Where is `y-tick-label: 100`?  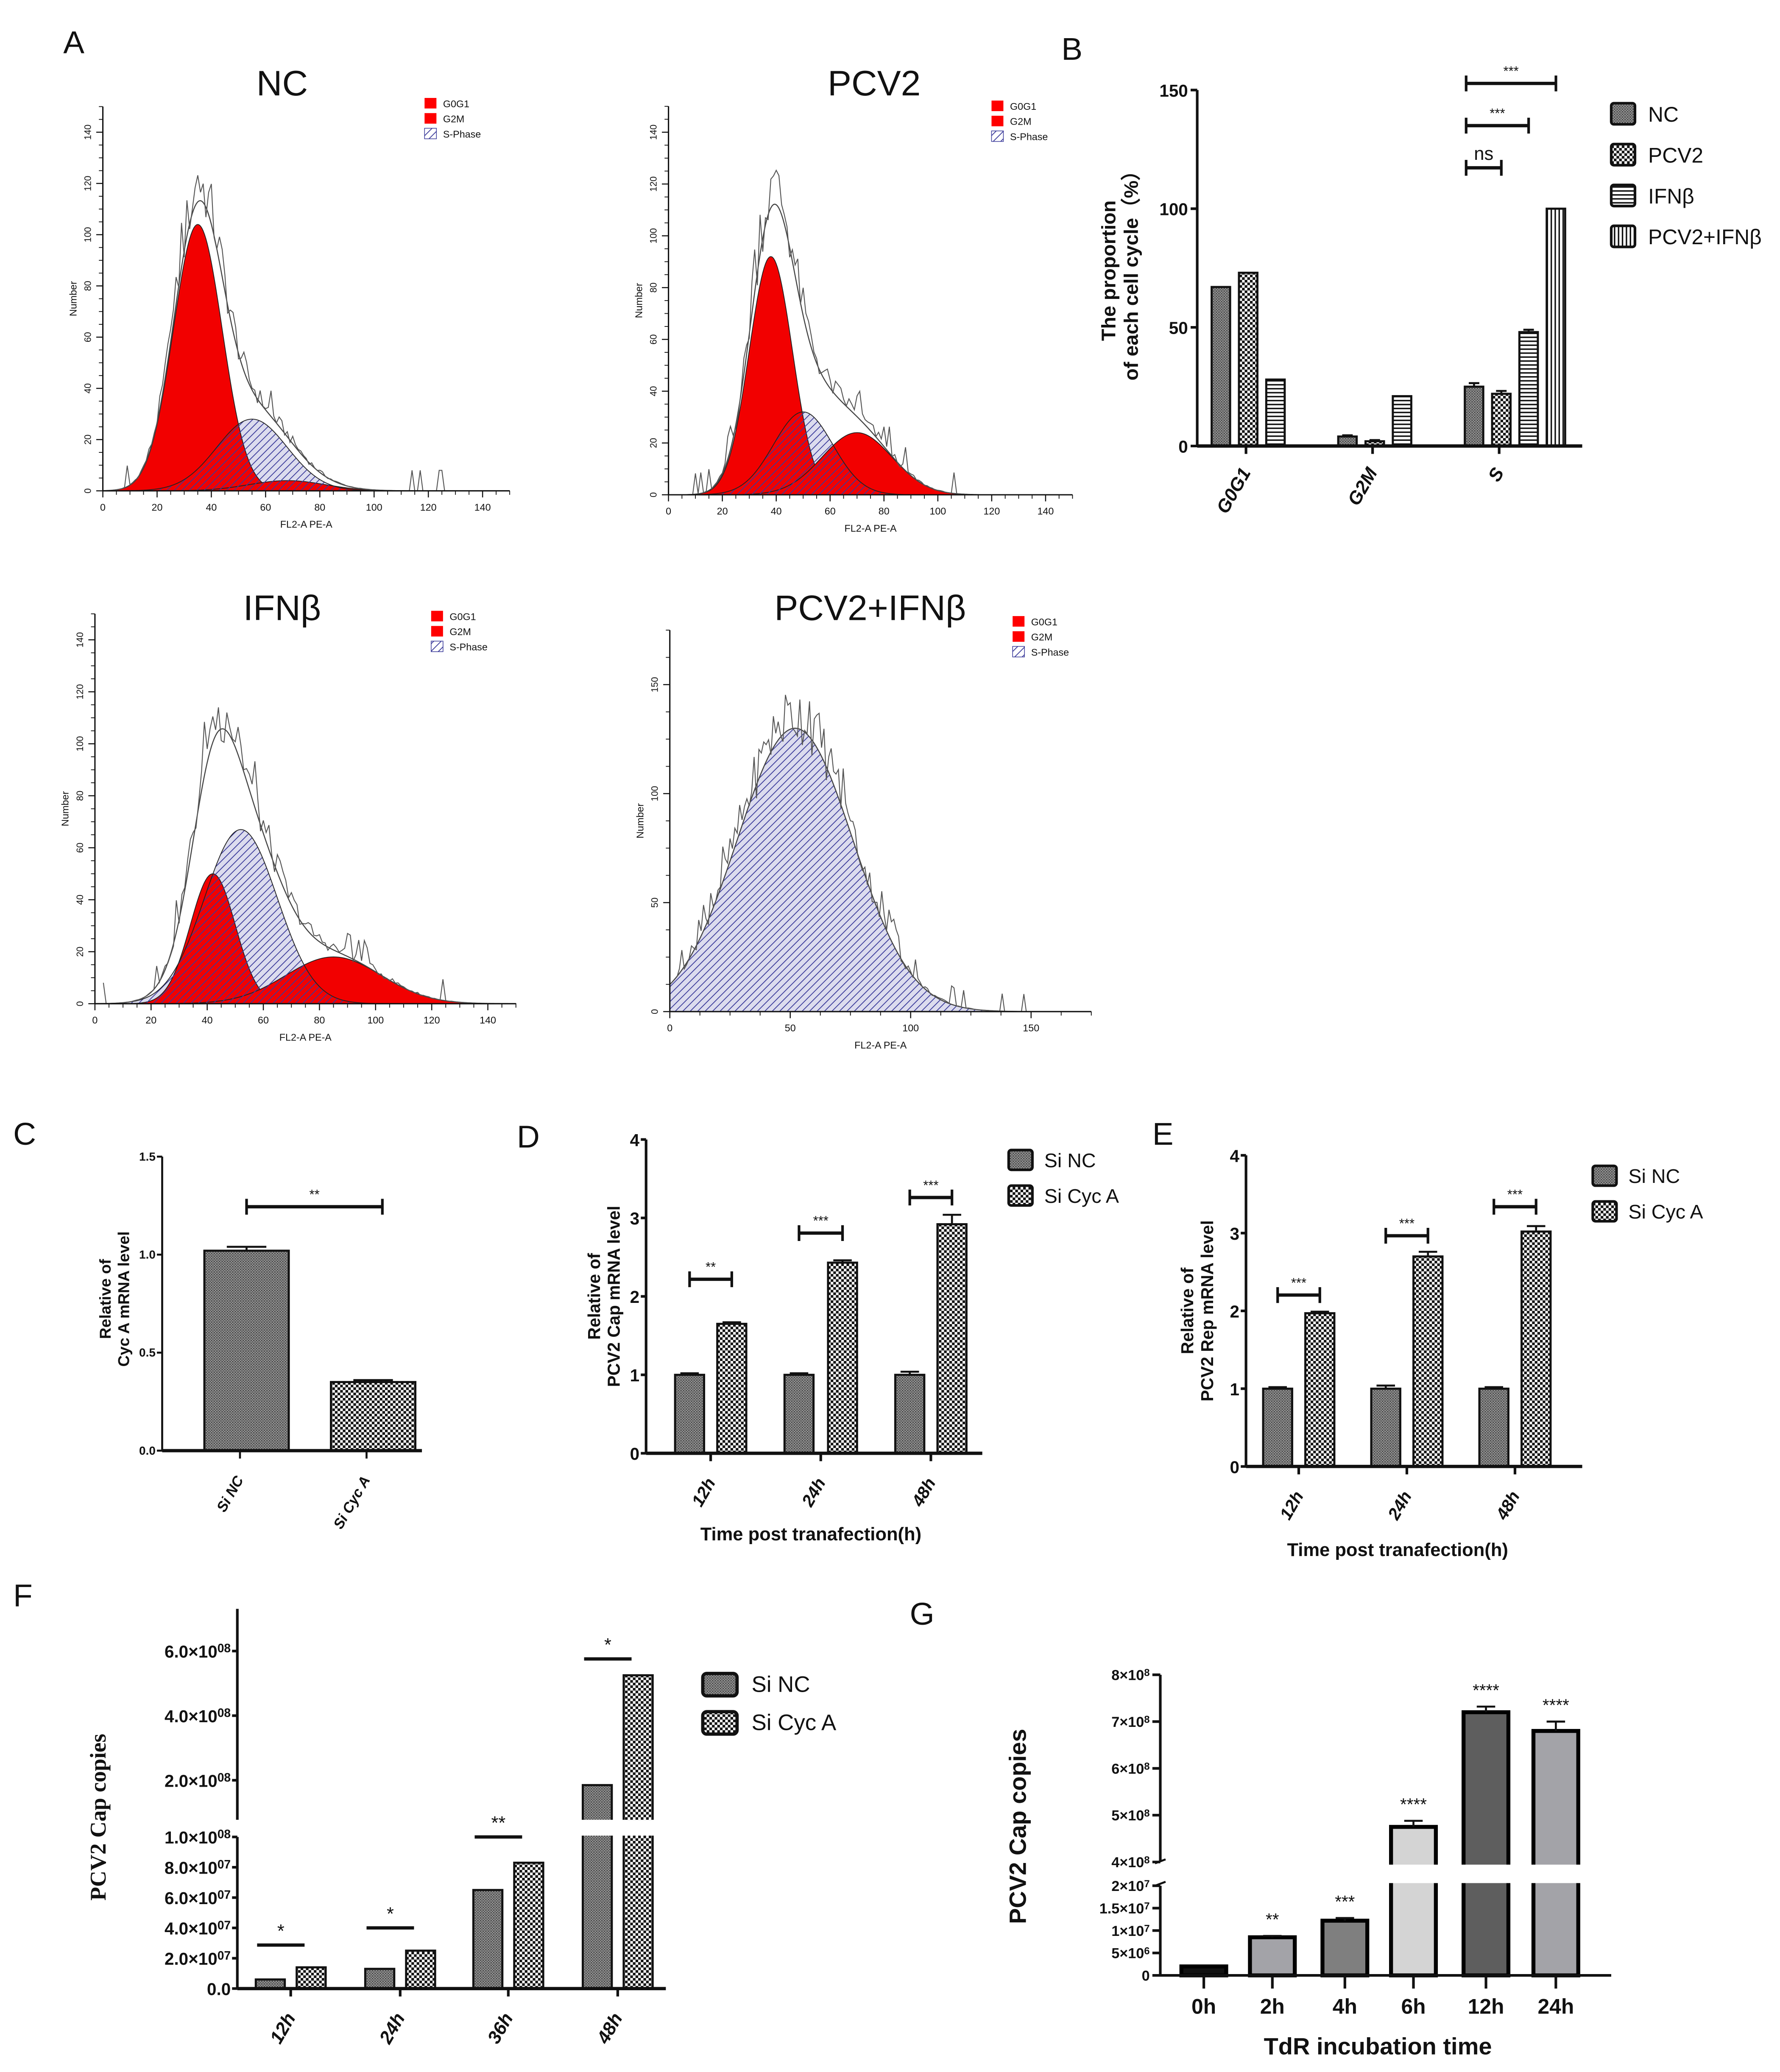 y-tick-label: 100 is located at coordinates (653, 235).